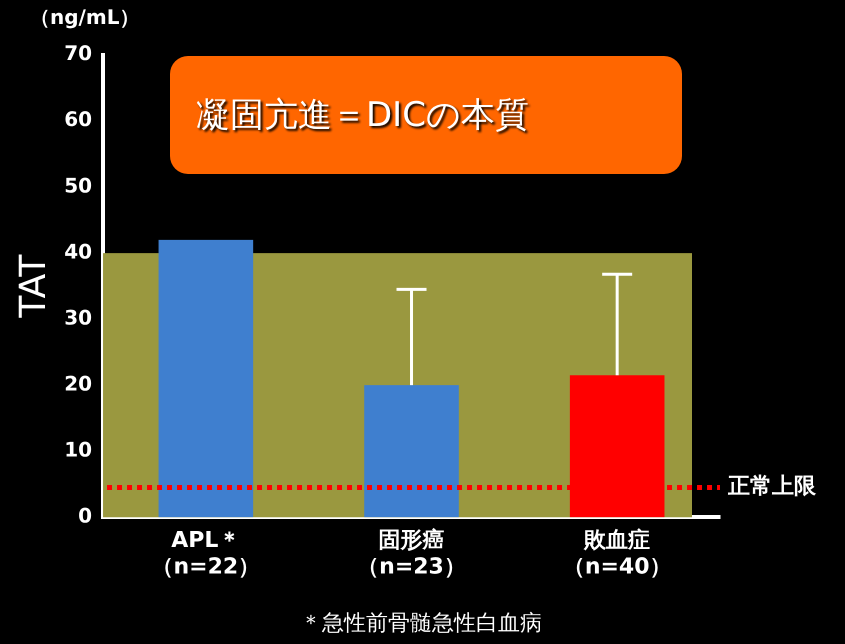 The height and width of the screenshot is (644, 845). I want to click on ref-line-label: 正常上限, so click(772, 487).